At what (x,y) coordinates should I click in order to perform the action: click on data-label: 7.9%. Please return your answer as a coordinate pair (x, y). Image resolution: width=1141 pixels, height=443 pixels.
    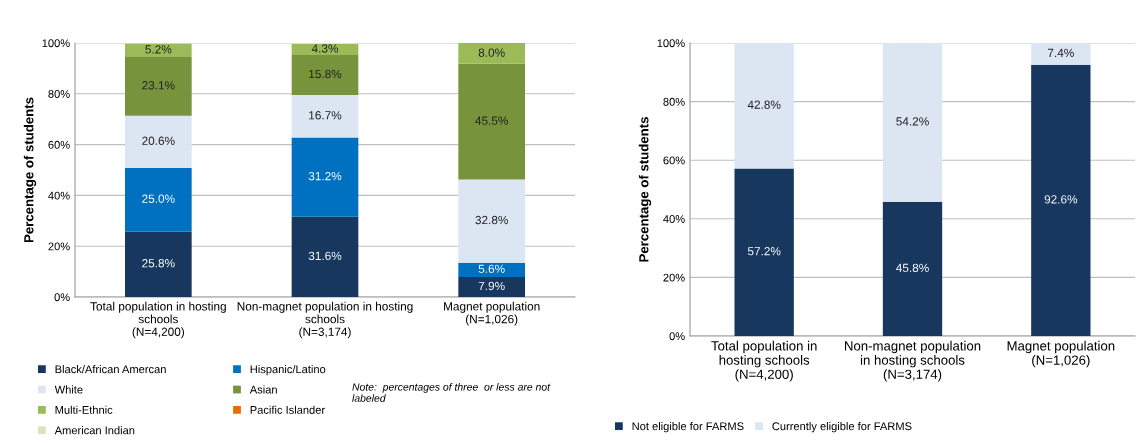
    Looking at the image, I should click on (491, 286).